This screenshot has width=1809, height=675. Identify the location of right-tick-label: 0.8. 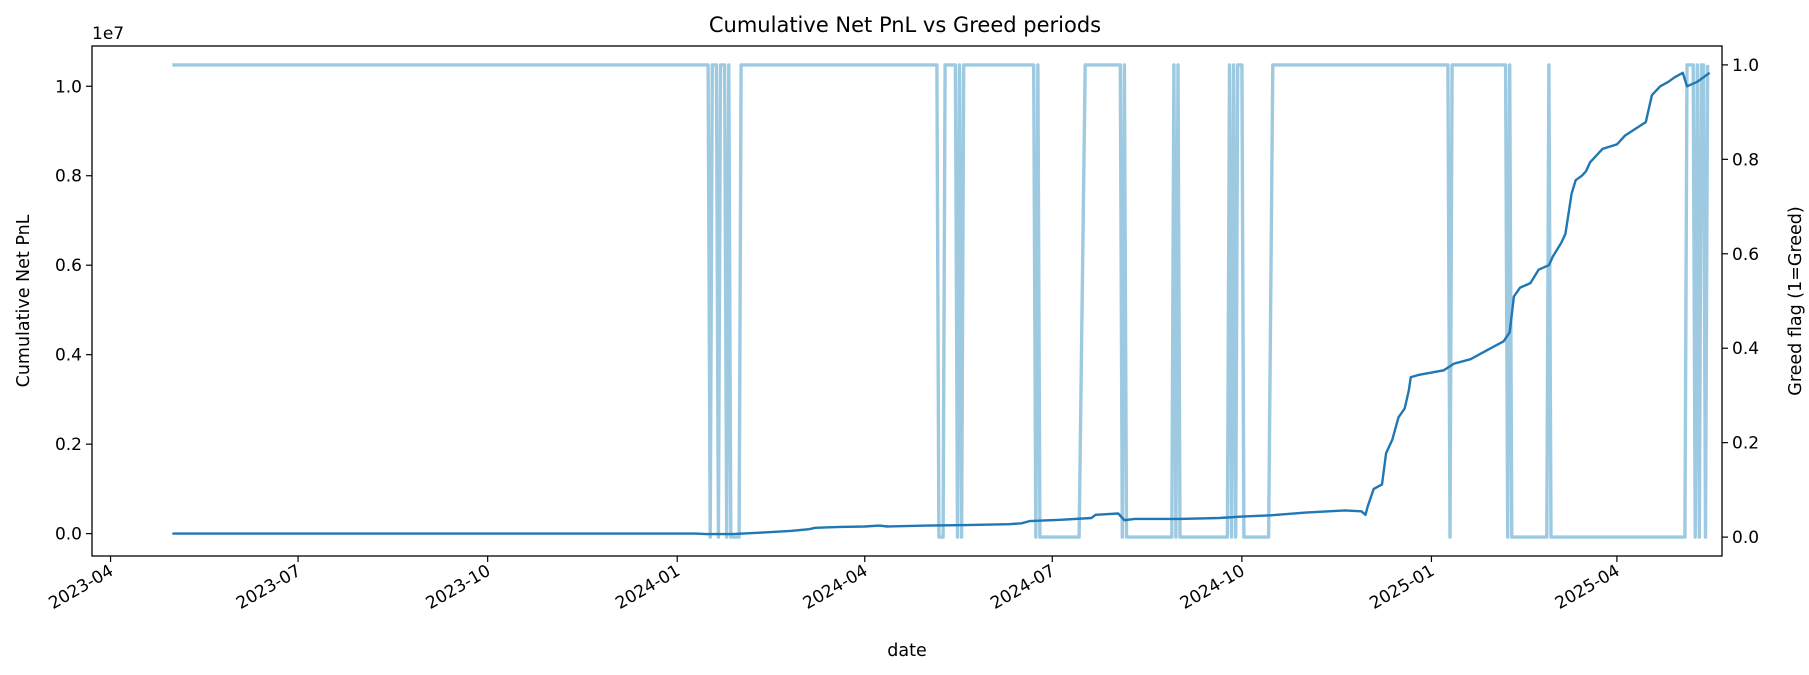
(1745, 160).